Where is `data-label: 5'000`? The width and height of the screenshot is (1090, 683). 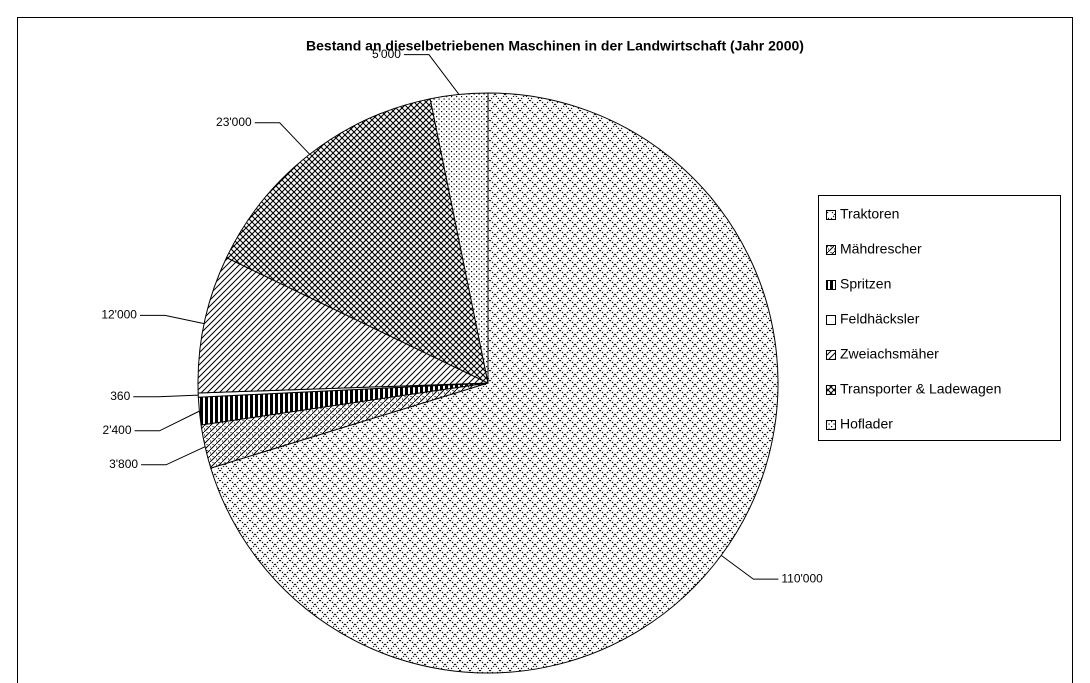 data-label: 5'000 is located at coordinates (386, 54).